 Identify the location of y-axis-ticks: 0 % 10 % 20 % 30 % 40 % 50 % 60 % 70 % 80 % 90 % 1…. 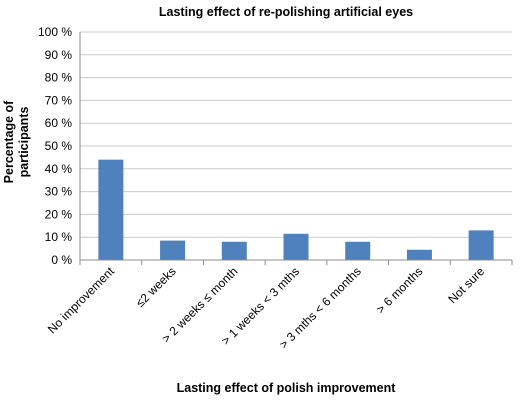
(55, 146).